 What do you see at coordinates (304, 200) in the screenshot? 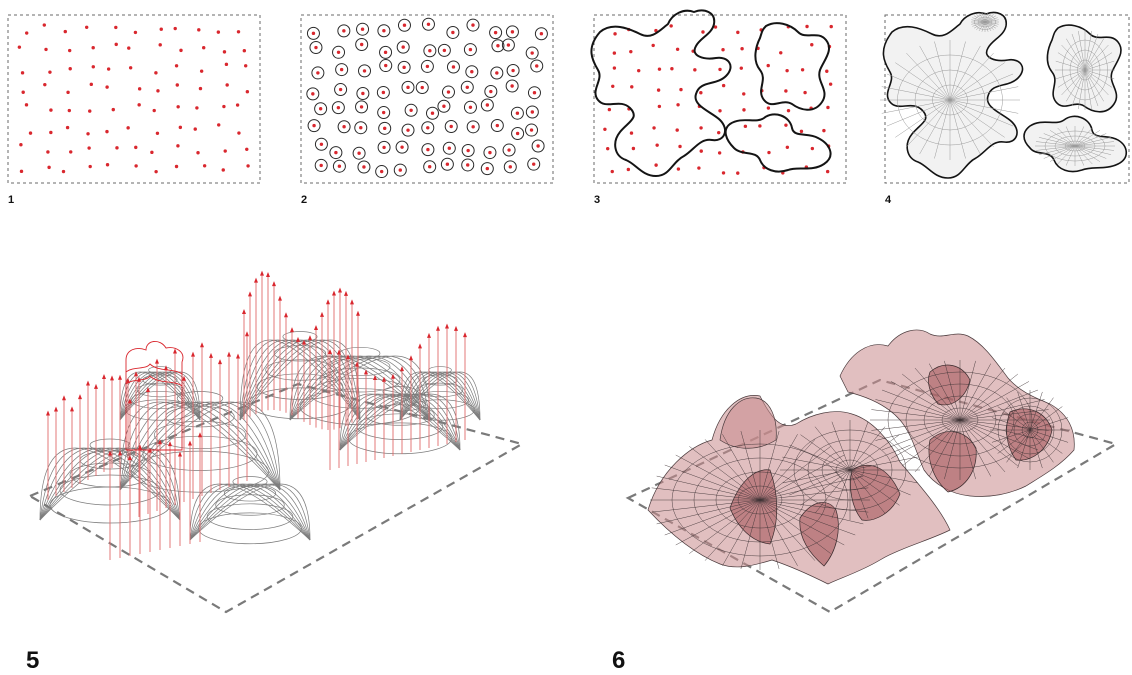
I see `step-label-2: 2` at bounding box center [304, 200].